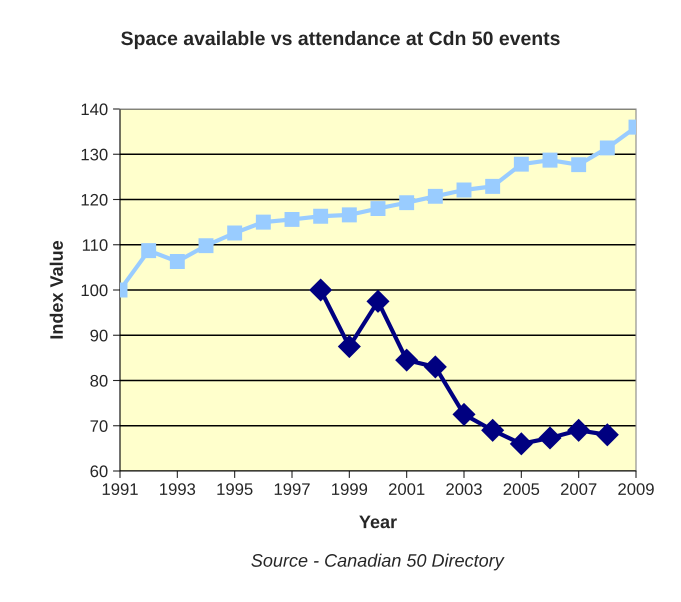 The width and height of the screenshot is (681, 602). What do you see at coordinates (99, 471) in the screenshot?
I see `y-tick-label: 60` at bounding box center [99, 471].